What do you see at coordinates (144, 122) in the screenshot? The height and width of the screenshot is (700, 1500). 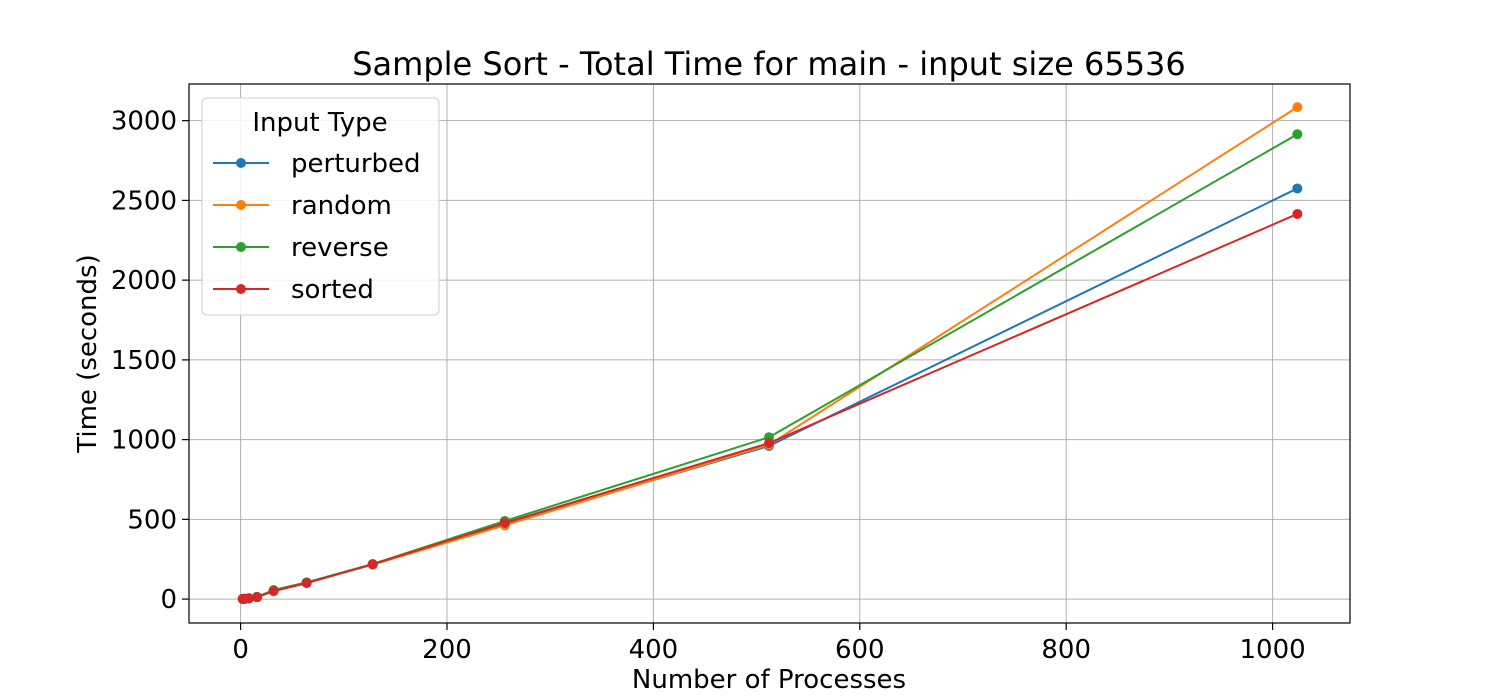 I see `y-tick-label: 3000` at bounding box center [144, 122].